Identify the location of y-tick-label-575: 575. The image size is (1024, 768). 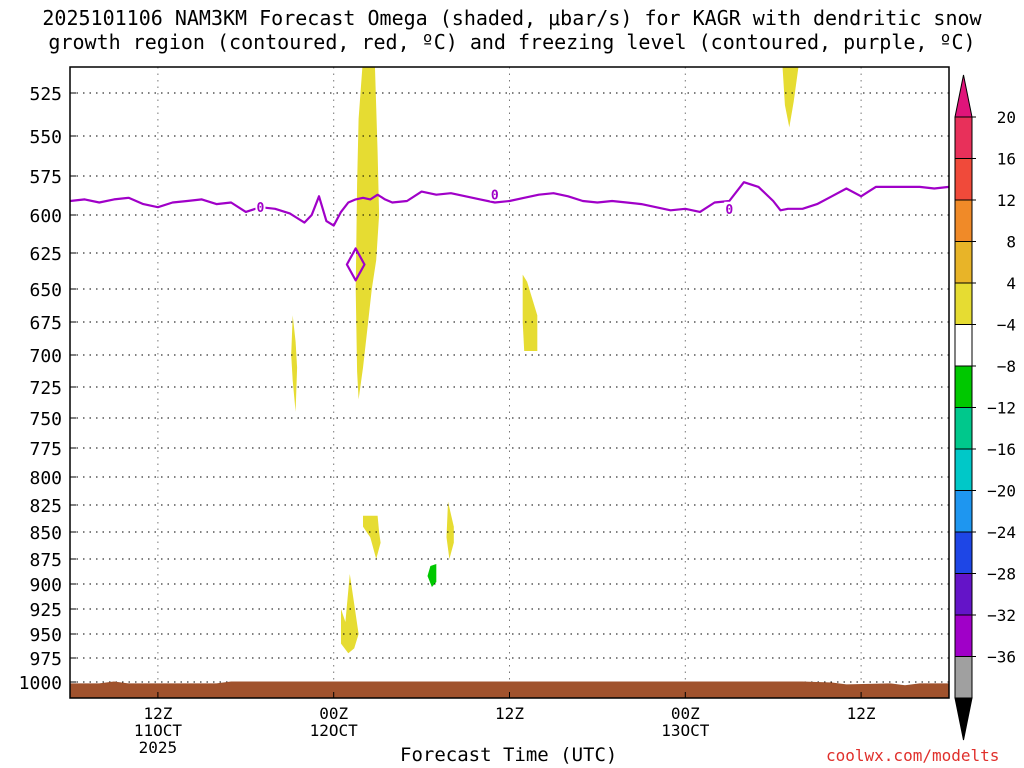
(45, 177).